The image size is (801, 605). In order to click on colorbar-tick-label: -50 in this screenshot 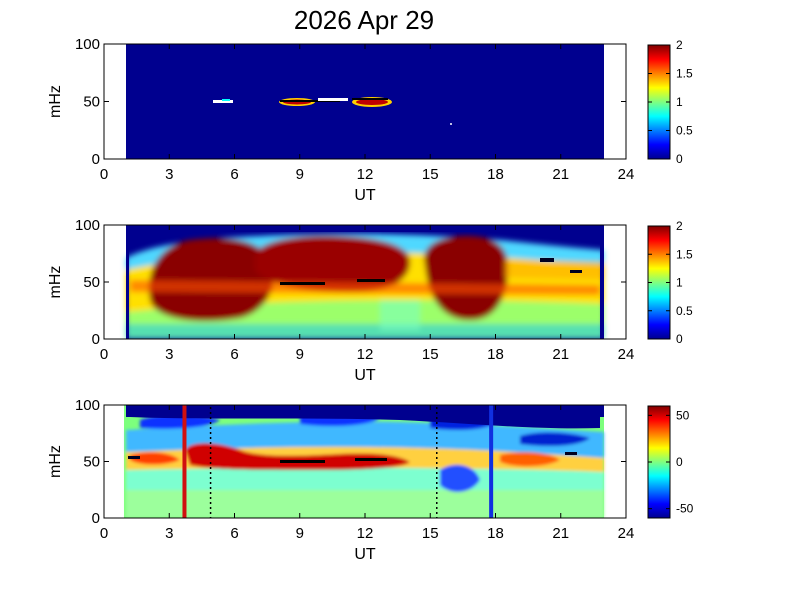, I will do `click(685, 509)`.